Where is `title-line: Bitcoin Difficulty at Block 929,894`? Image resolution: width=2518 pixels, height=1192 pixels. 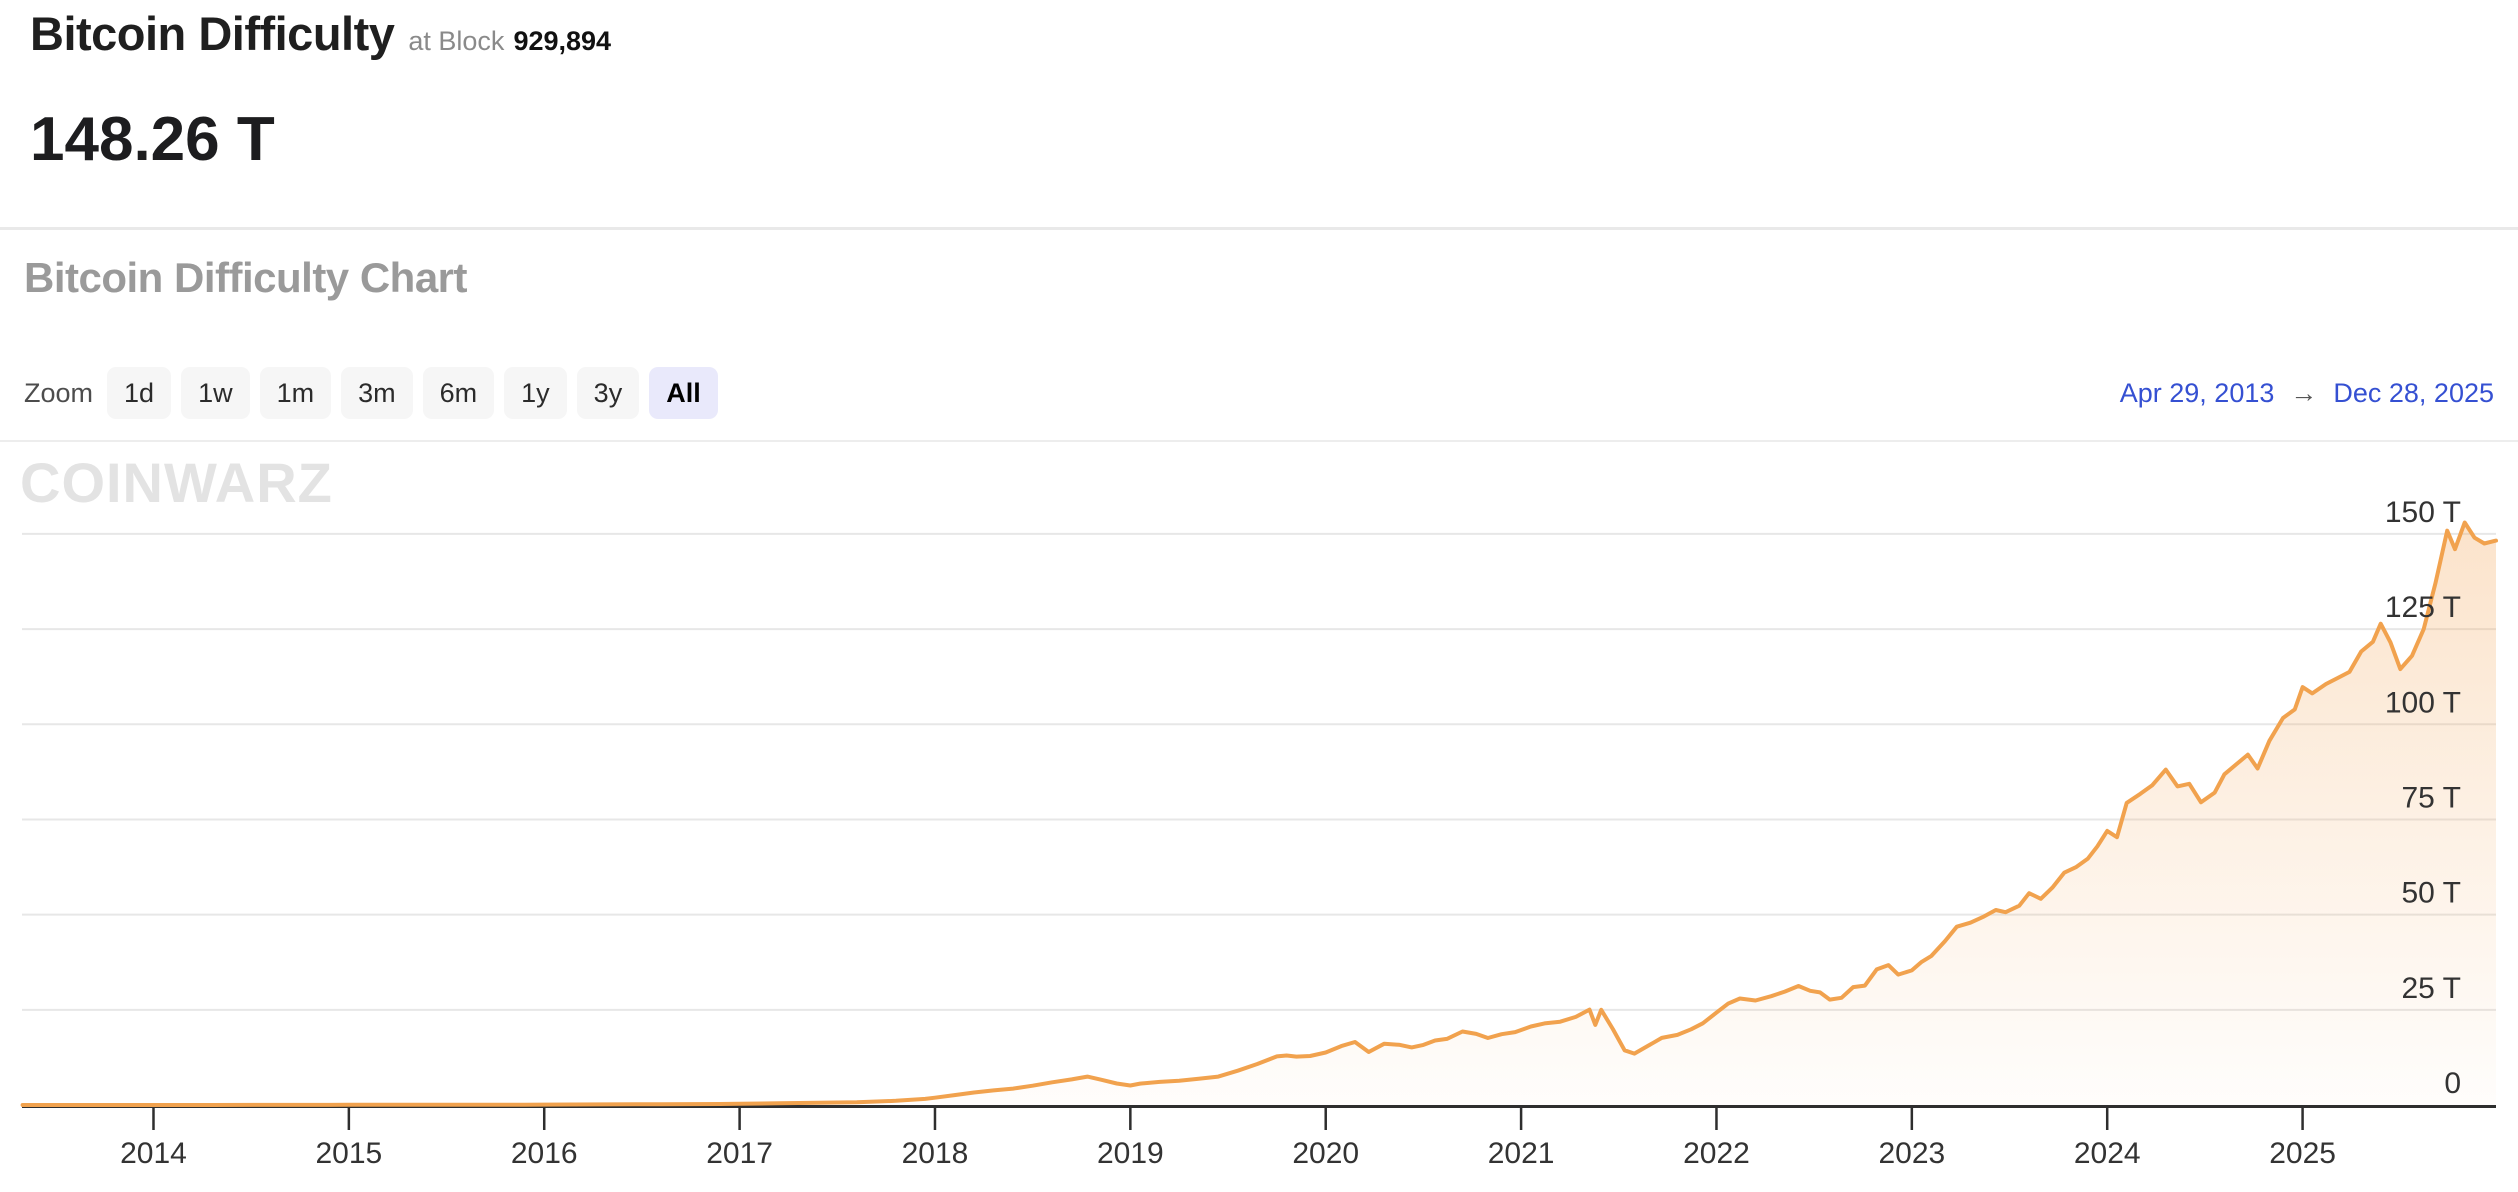 title-line: Bitcoin Difficulty at Block 929,894 is located at coordinates (320, 33).